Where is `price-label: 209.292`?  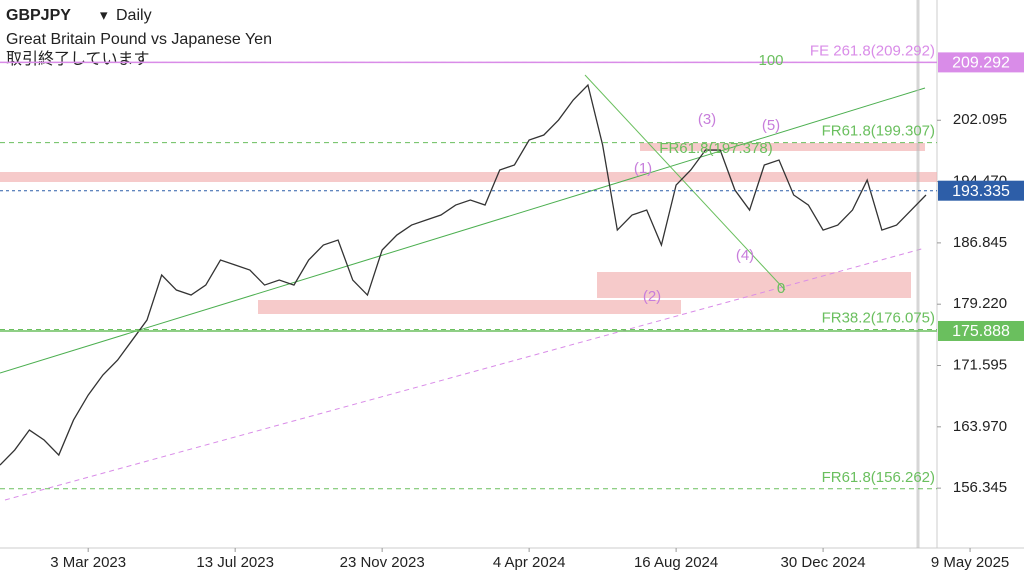 price-label: 209.292 is located at coordinates (981, 63).